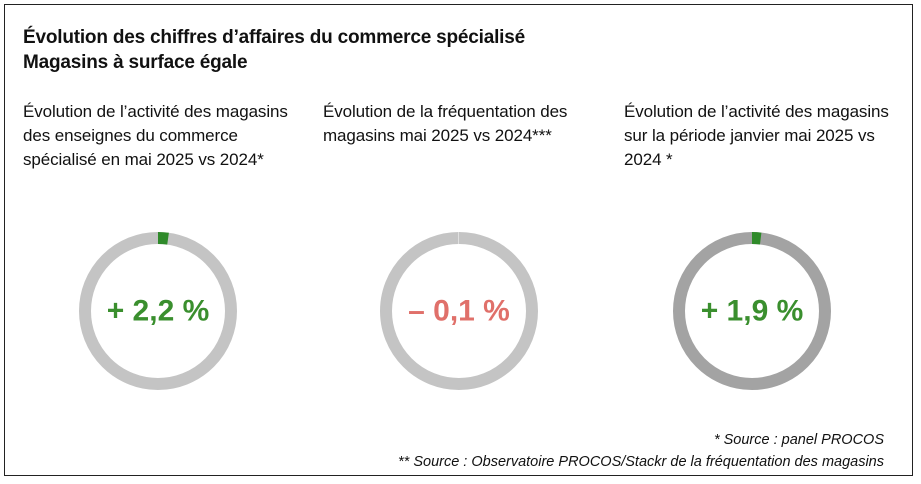  I want to click on donut-value-label: – 0,1 %, so click(459, 311).